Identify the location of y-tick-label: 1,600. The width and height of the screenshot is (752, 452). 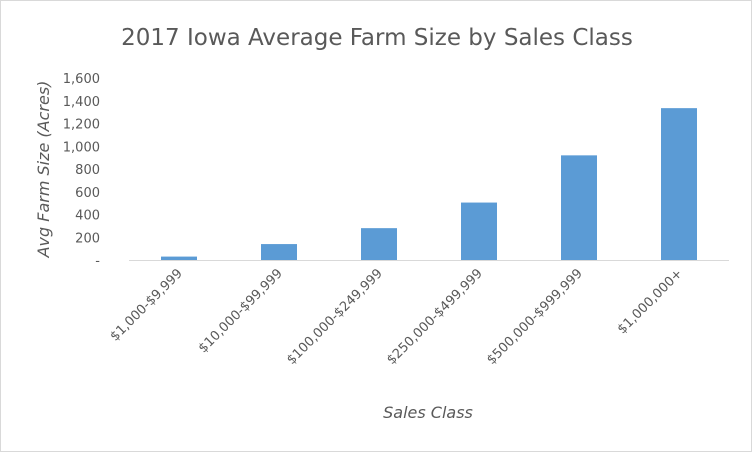
(81, 79).